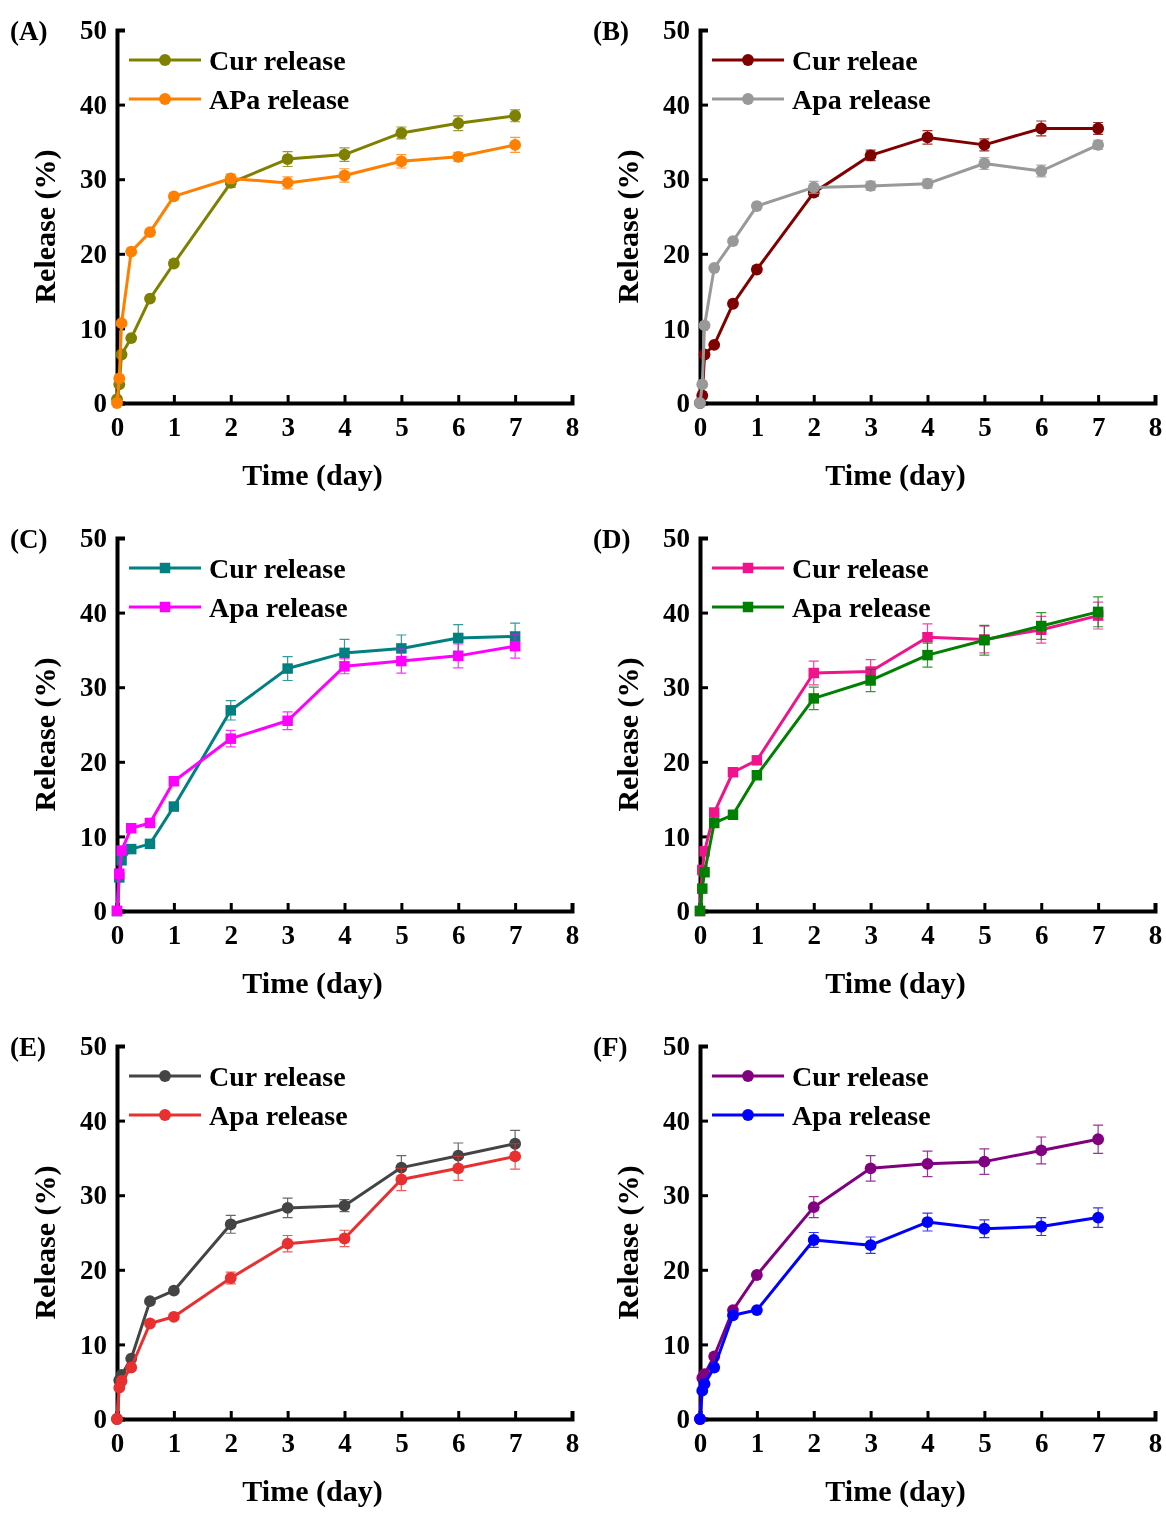 The width and height of the screenshot is (1166, 1516). I want to click on legend-label: Cur releae, so click(855, 60).